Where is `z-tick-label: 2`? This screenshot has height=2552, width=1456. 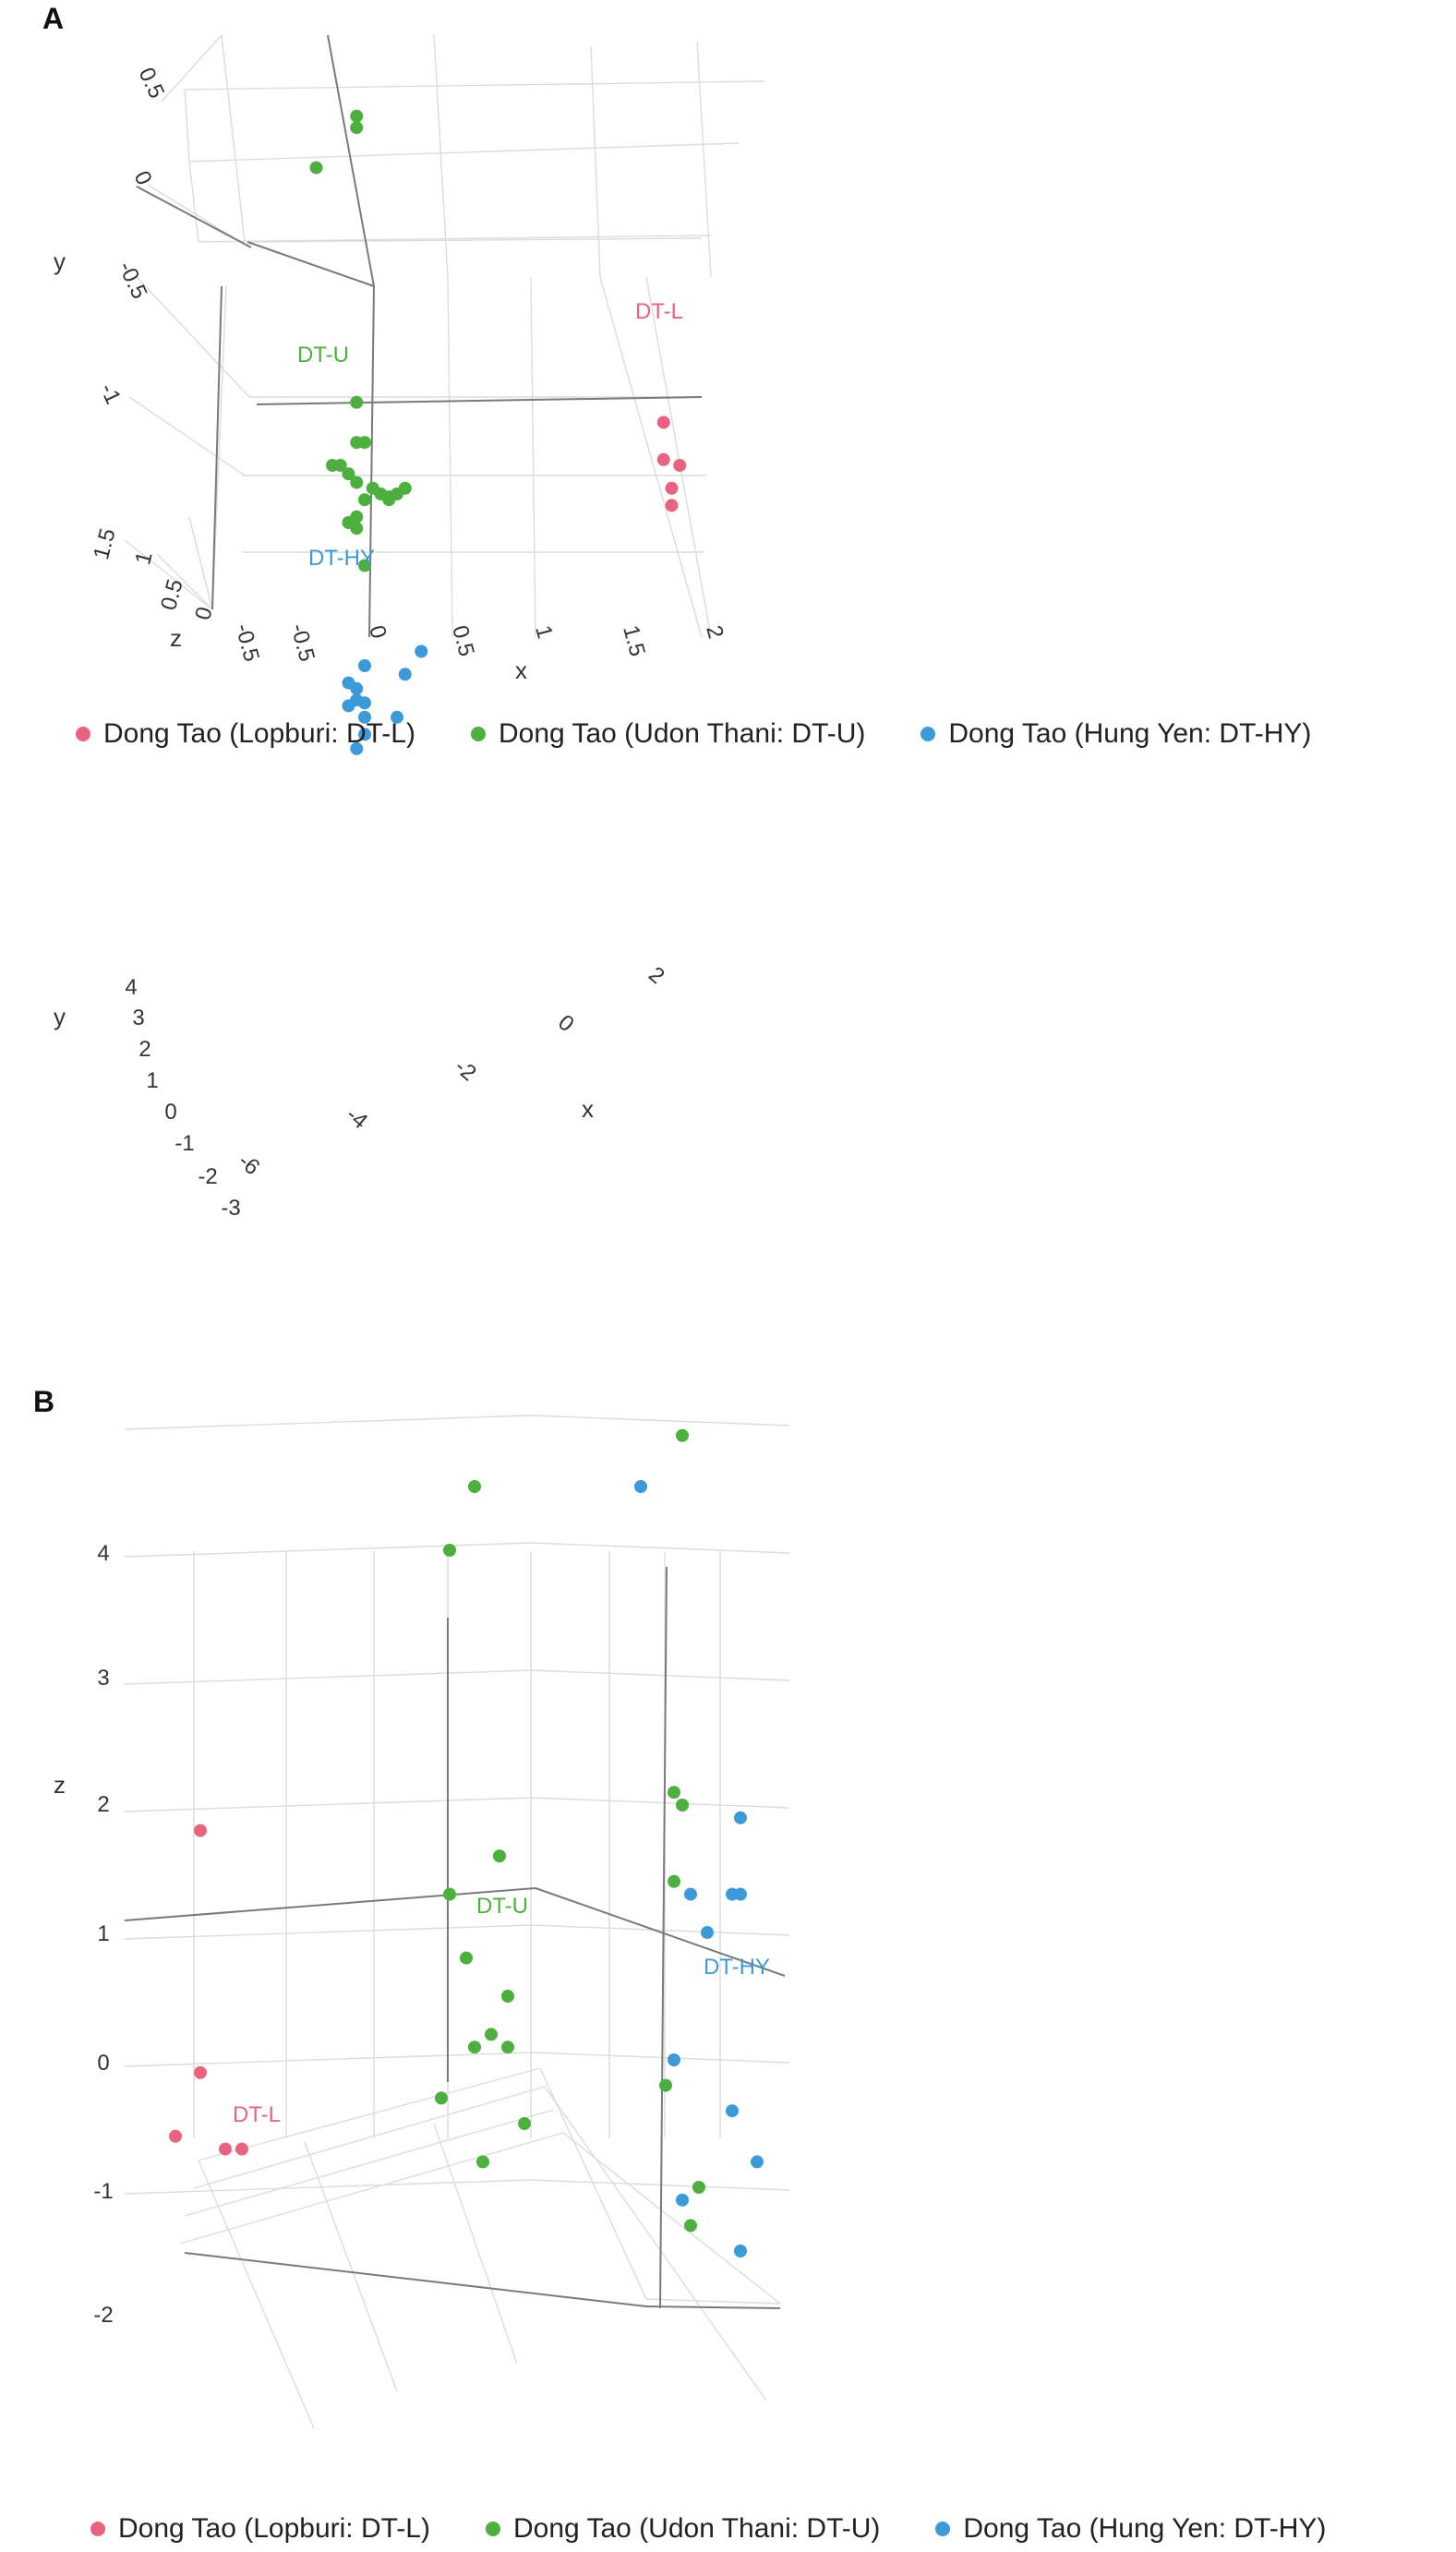
z-tick-label: 2 is located at coordinates (103, 1804).